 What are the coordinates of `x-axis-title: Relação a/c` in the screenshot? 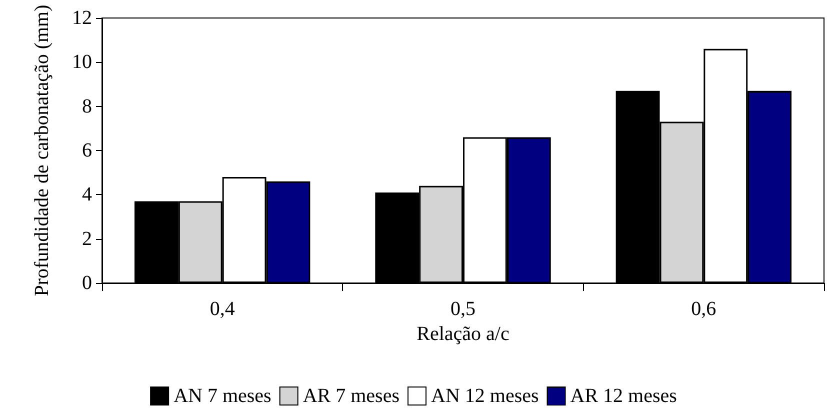 It's located at (463, 333).